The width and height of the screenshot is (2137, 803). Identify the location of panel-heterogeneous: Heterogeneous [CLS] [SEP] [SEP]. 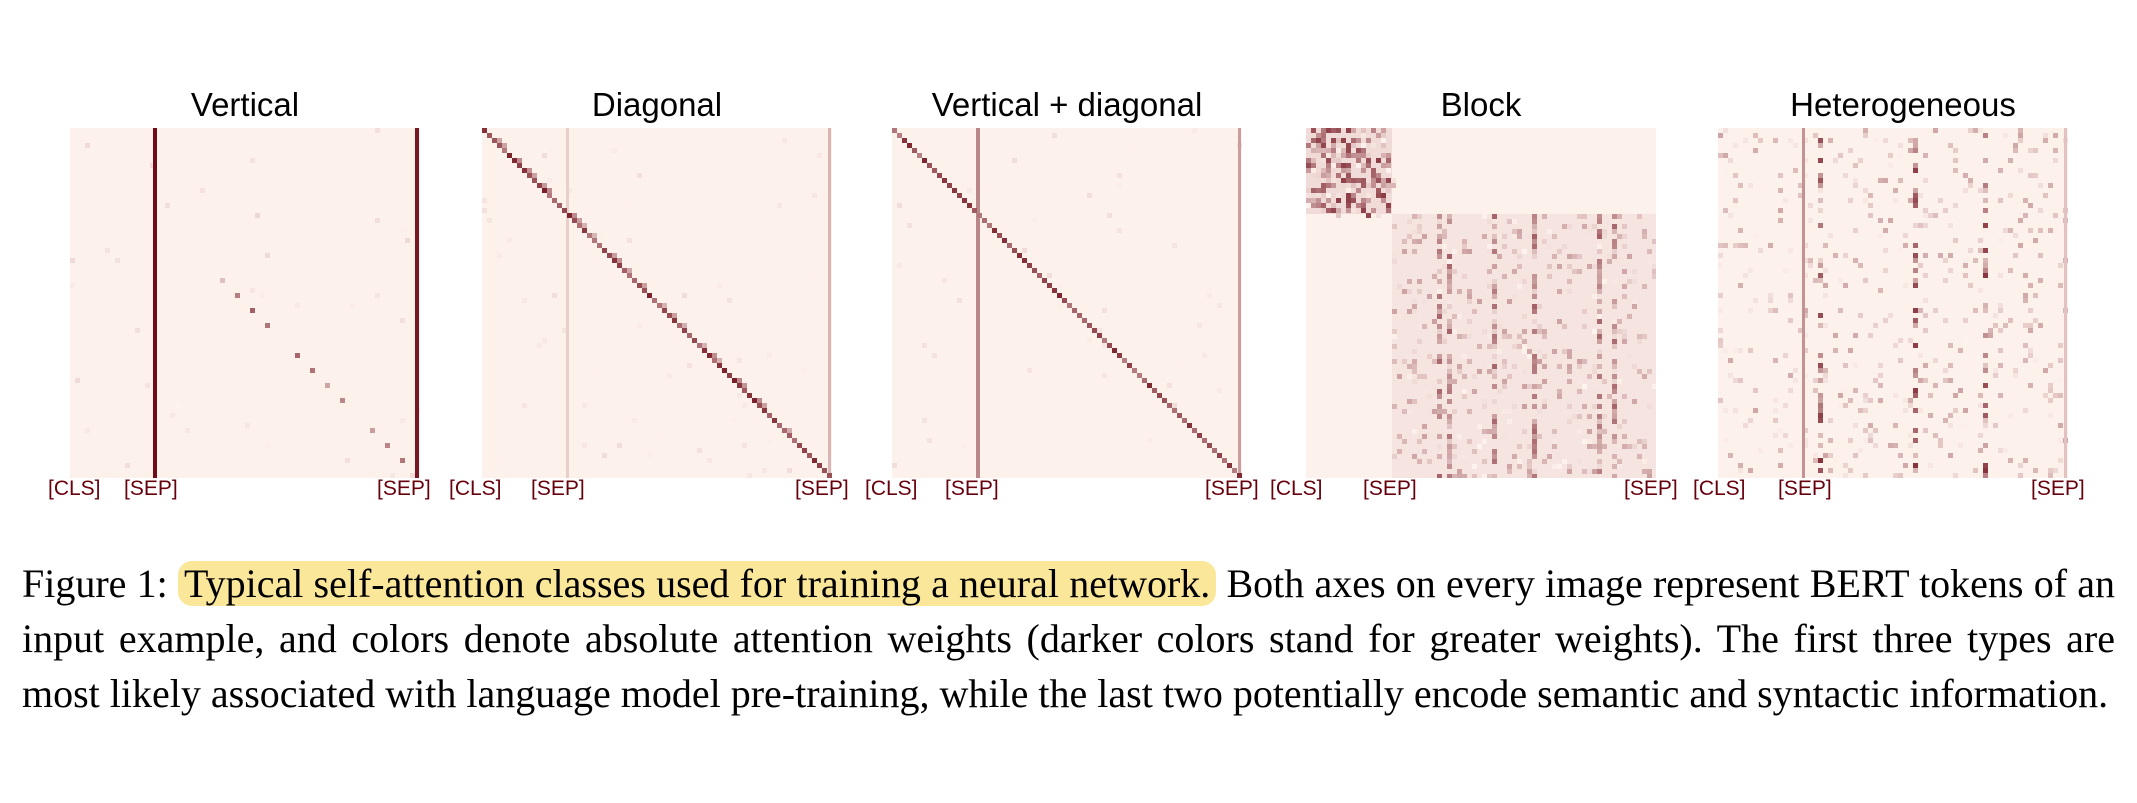
(1889, 250).